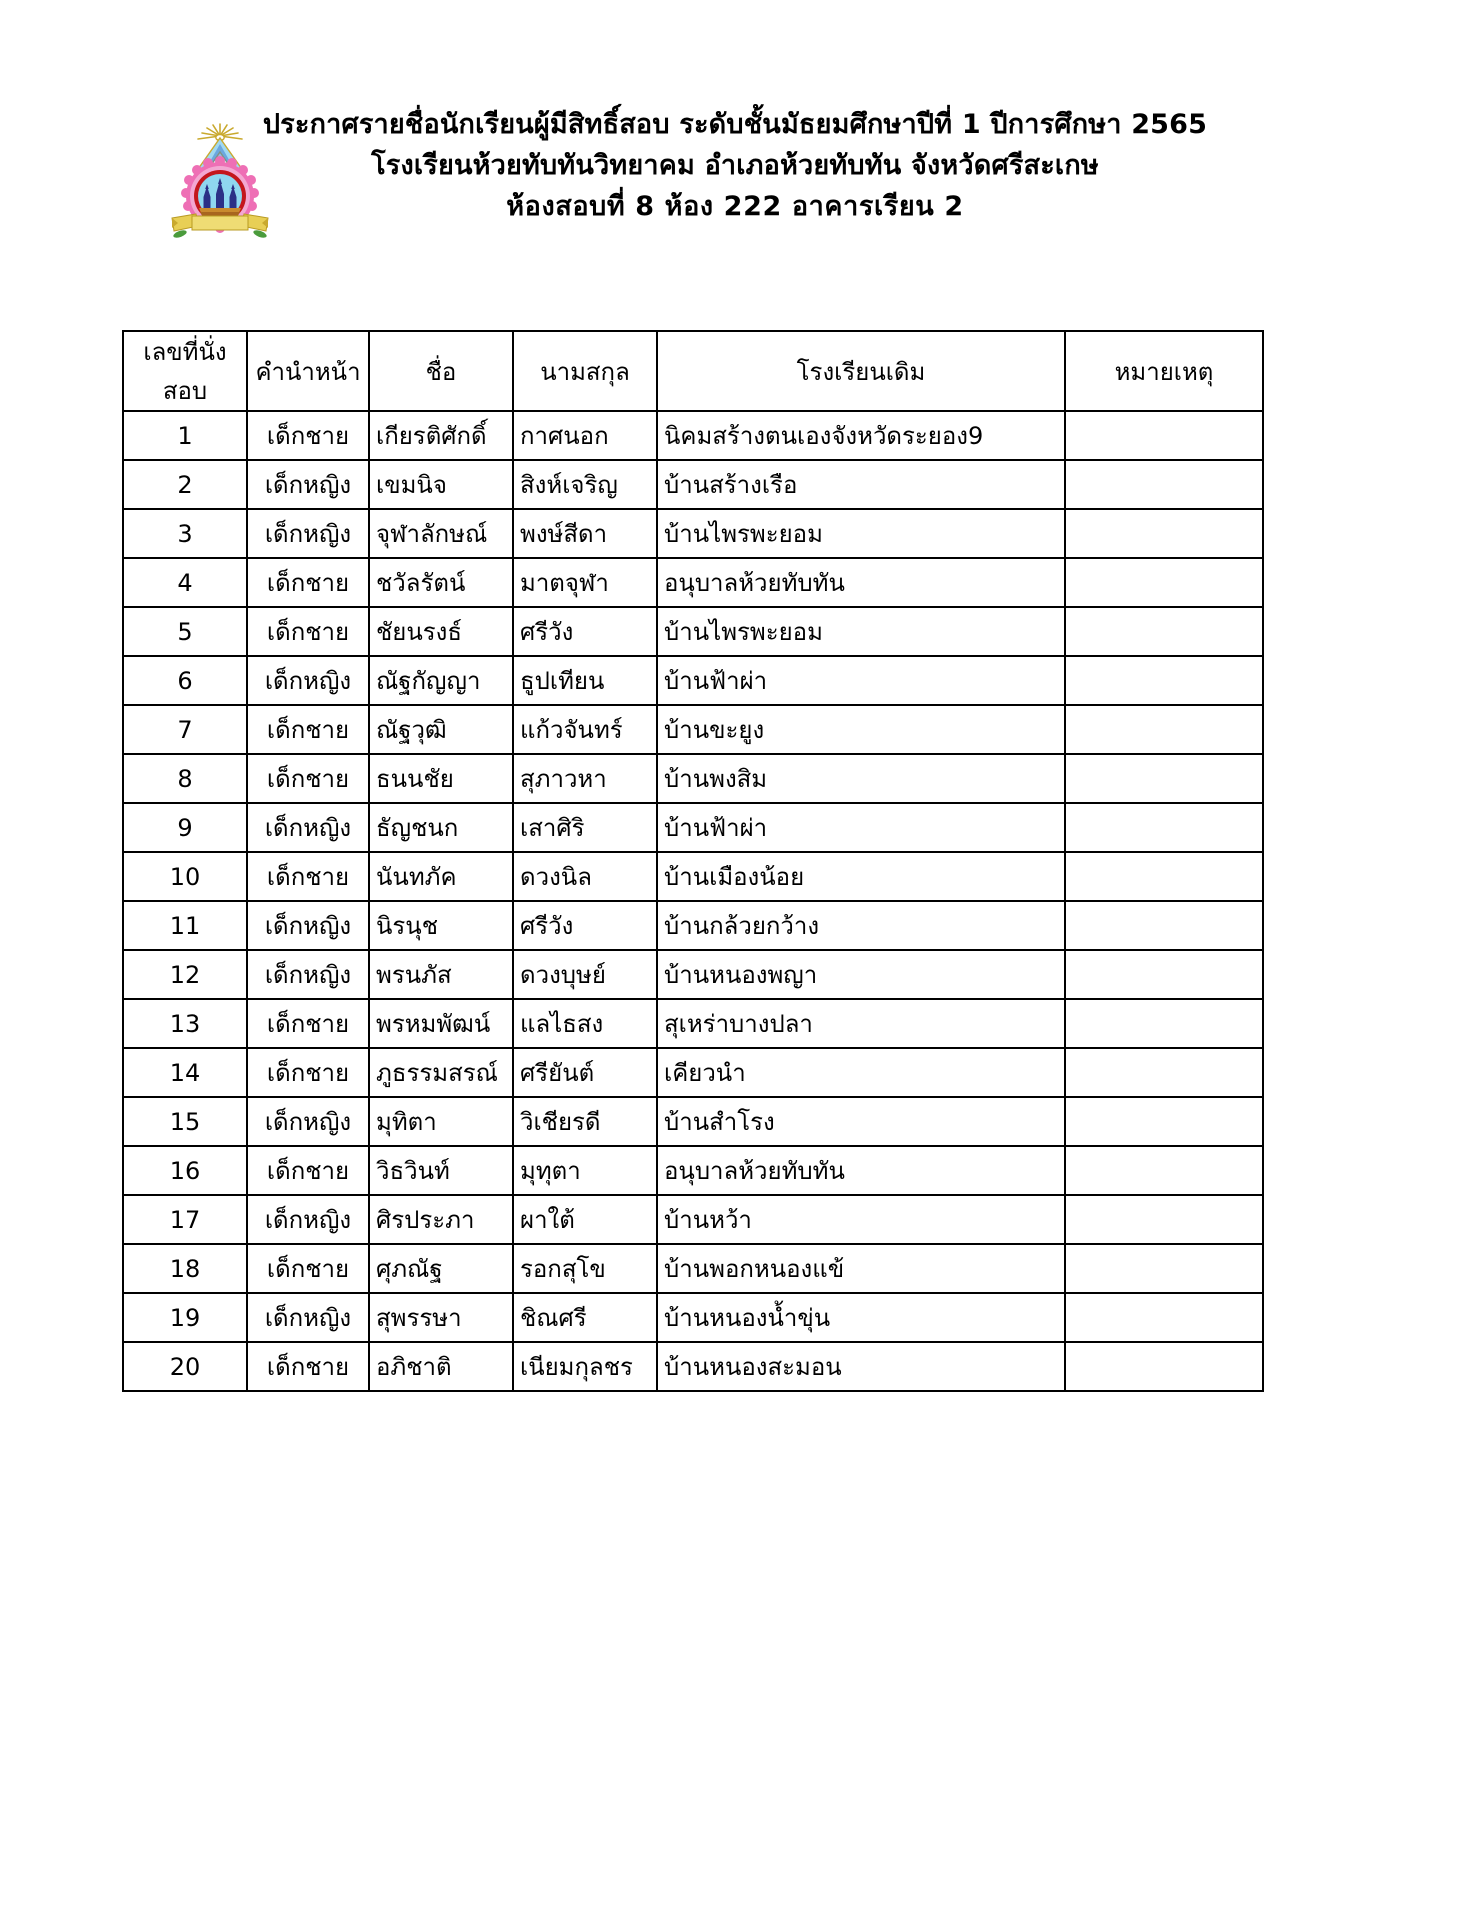 This screenshot has width=1481, height=1916. I want to click on cell-last-name: ดวงบุษย์, so click(585, 974).